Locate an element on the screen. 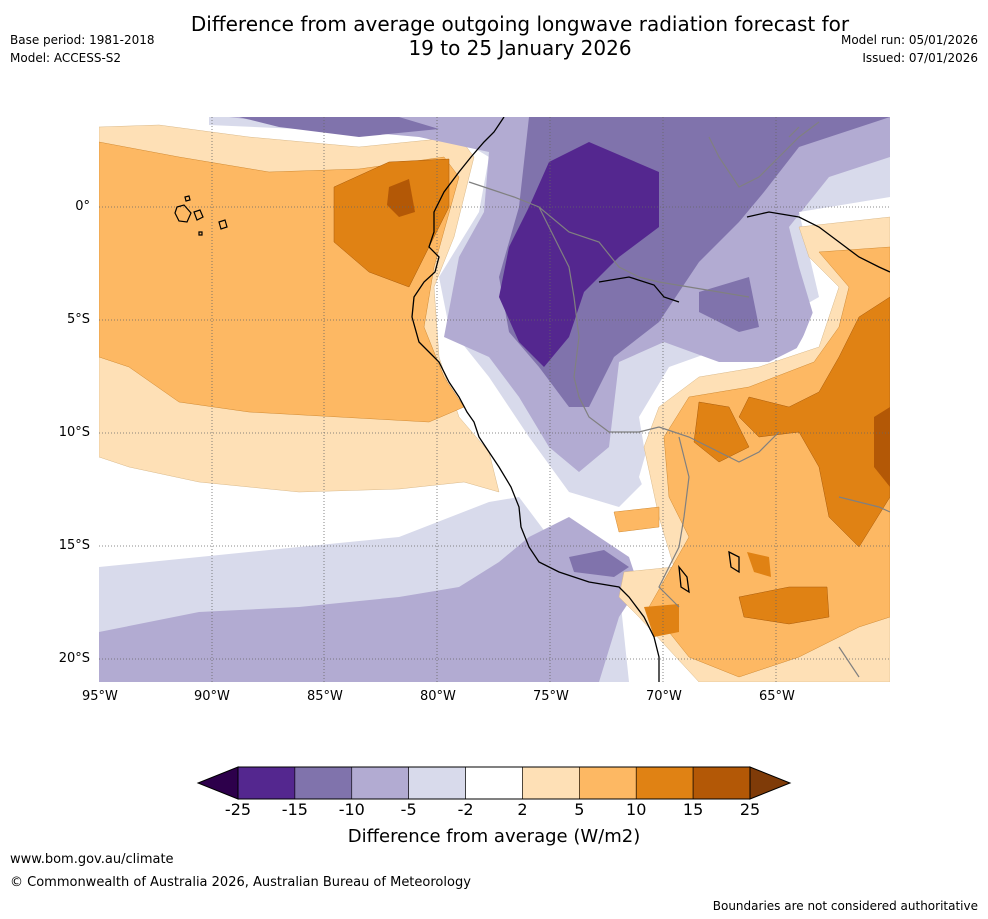  lon-tick-85w: 85°W is located at coordinates (325, 696).